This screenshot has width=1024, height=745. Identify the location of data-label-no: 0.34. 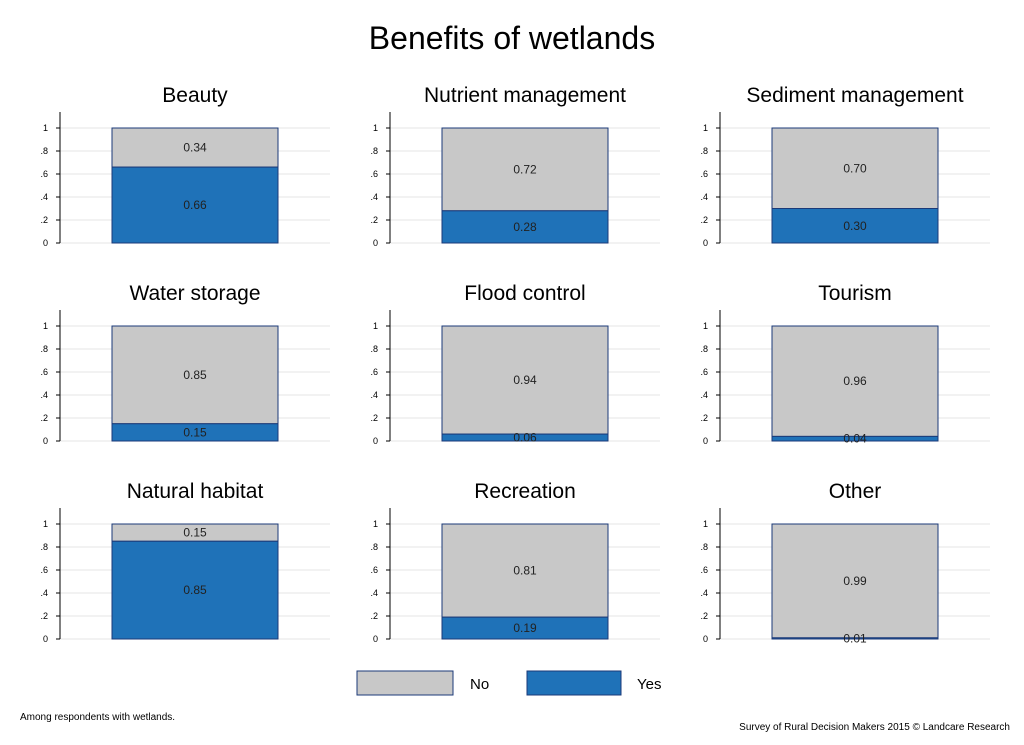
(195, 148).